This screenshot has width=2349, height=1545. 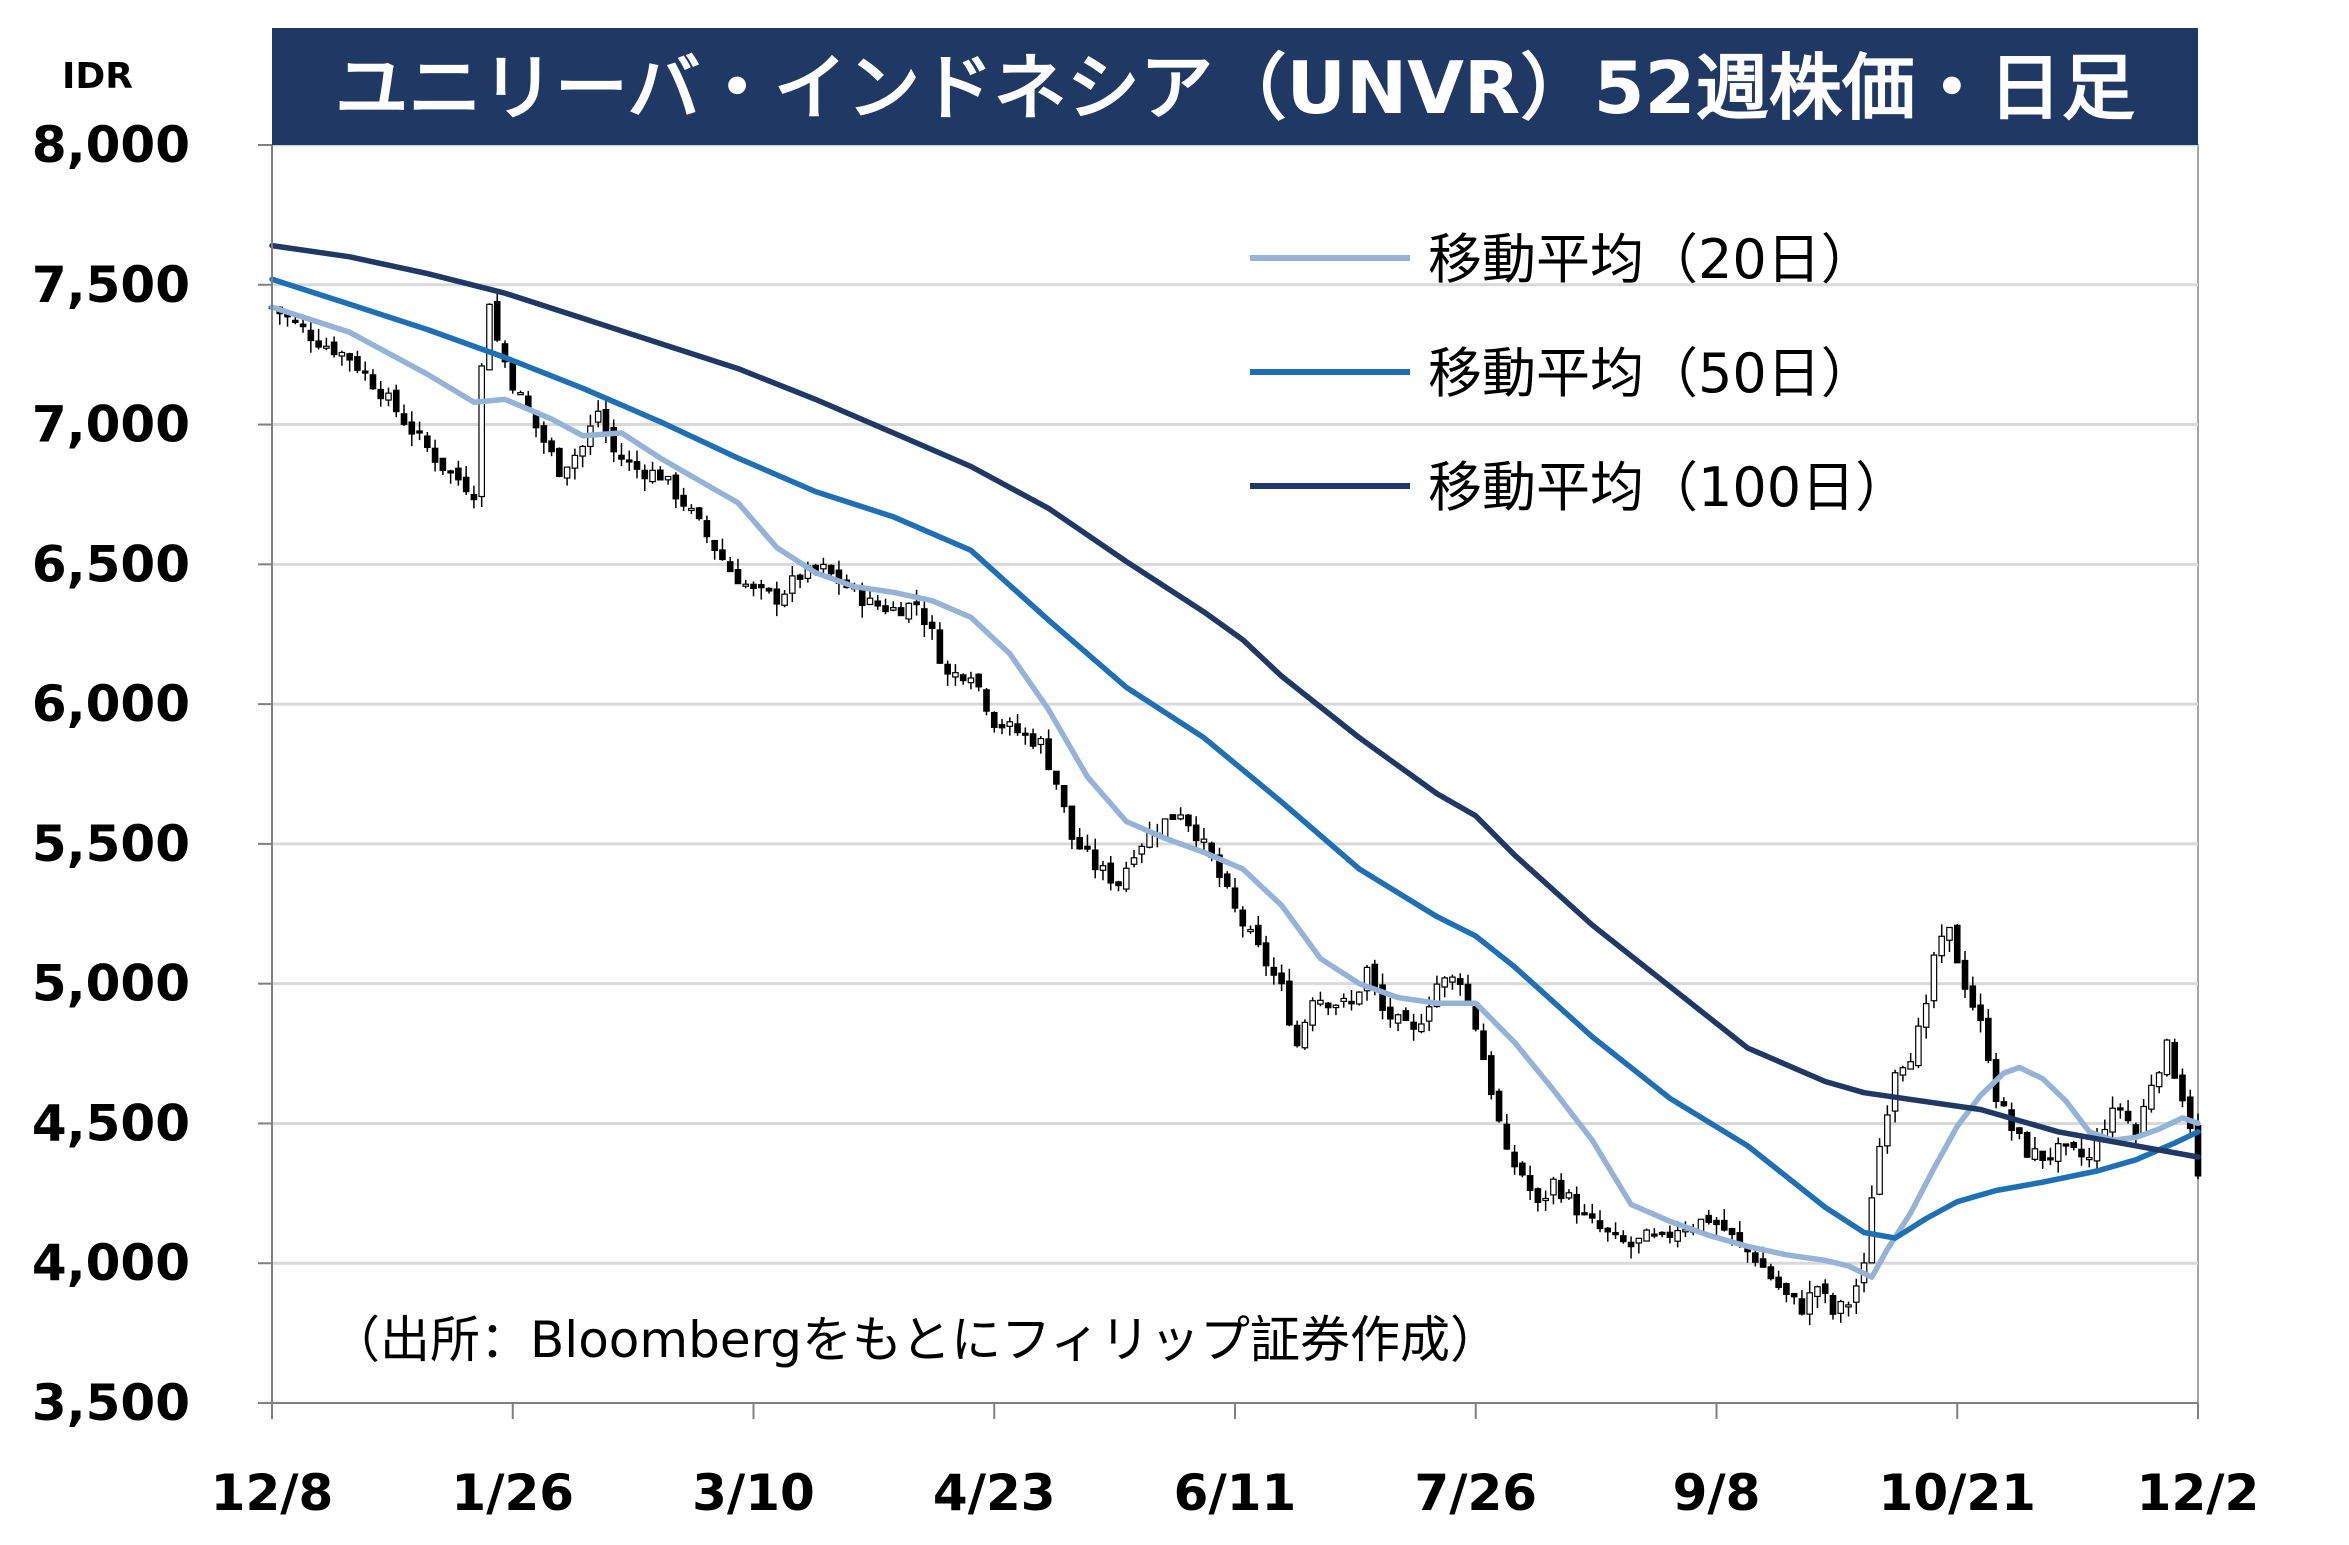 What do you see at coordinates (111, 1123) in the screenshot?
I see `y-tick-label: 4,500` at bounding box center [111, 1123].